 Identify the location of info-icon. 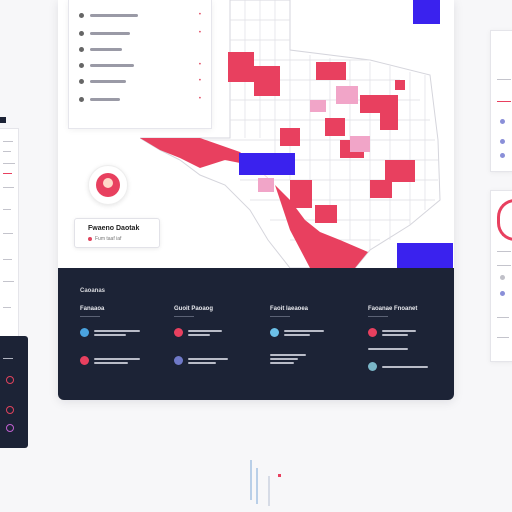
(84, 332).